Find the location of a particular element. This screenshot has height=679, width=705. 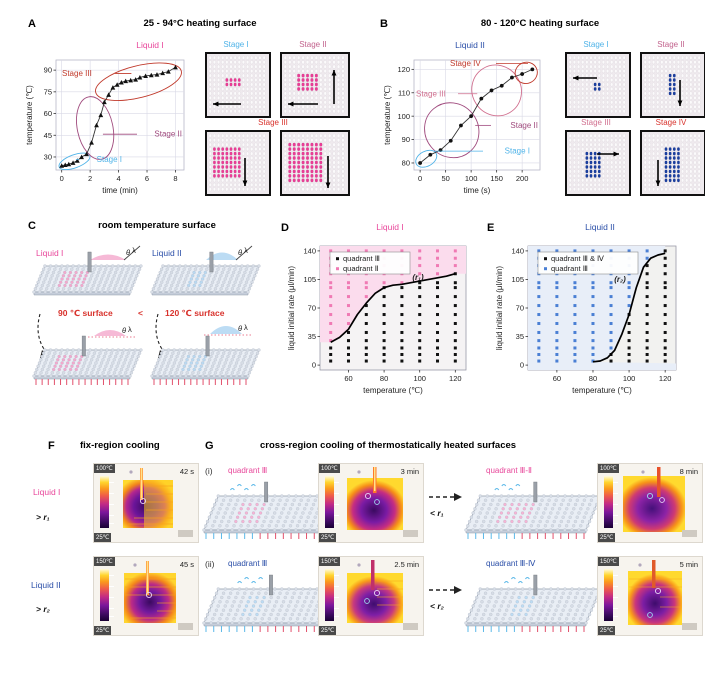

panel-b-caption-stage1: Stage I is located at coordinates (596, 44).